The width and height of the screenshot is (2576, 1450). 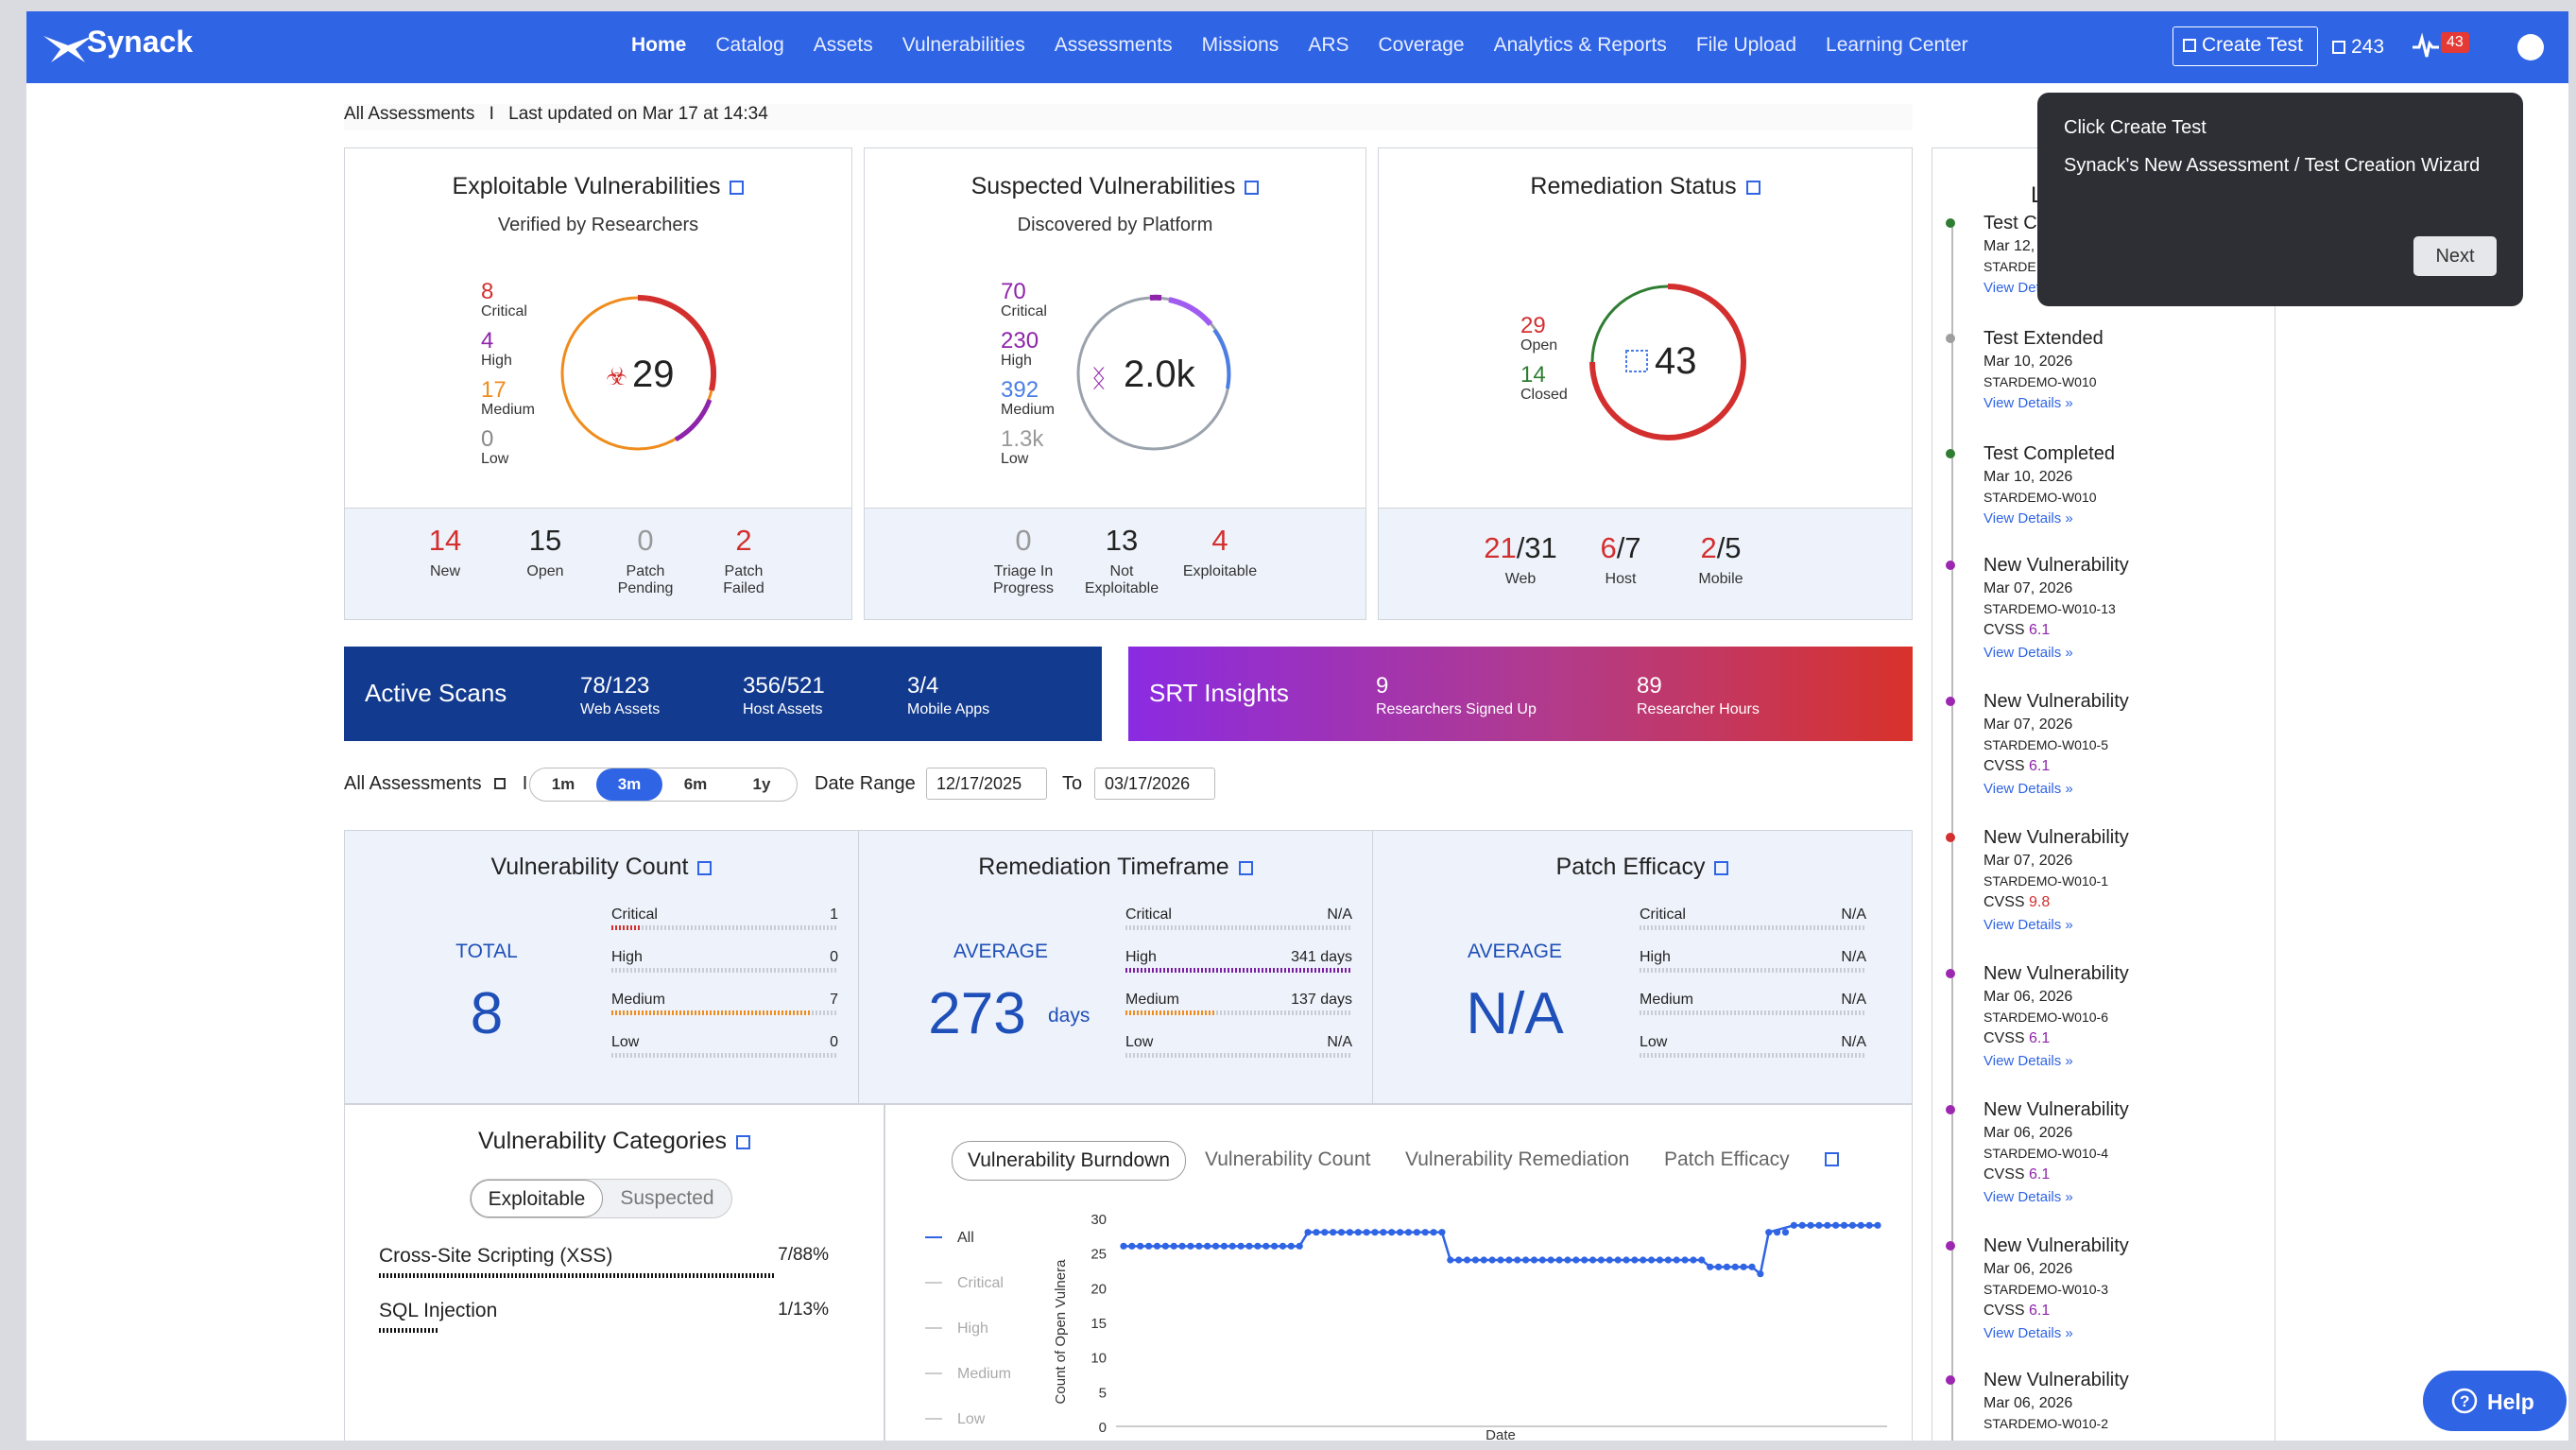 I want to click on category-row: SQL Injection 1/13%, so click(x=604, y=1316).